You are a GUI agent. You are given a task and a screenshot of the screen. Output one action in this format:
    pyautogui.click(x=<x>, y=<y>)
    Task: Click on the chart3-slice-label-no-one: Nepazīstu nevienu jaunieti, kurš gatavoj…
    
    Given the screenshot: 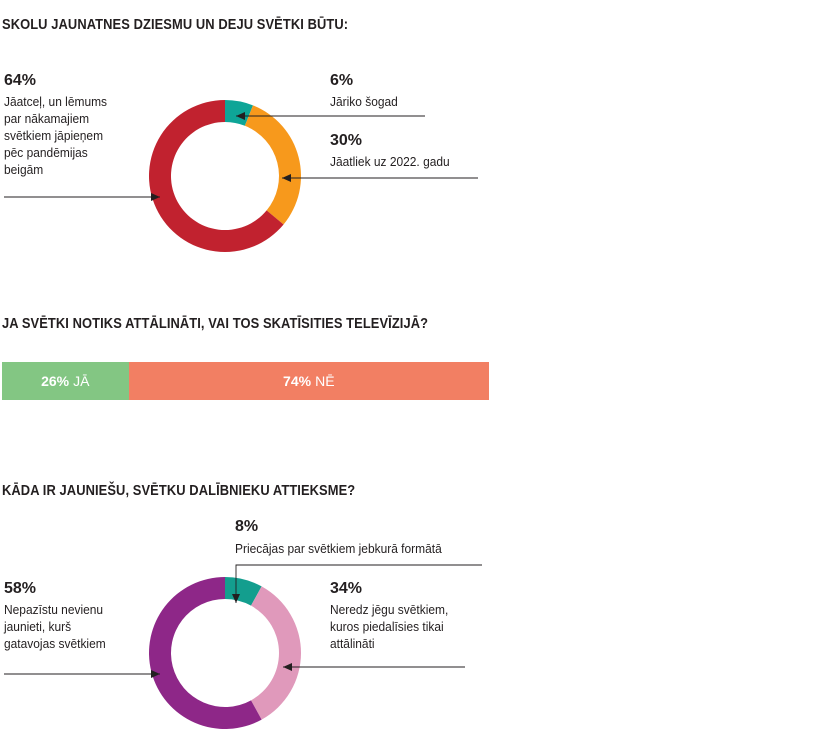 What is the action you would take?
    pyautogui.click(x=55, y=626)
    